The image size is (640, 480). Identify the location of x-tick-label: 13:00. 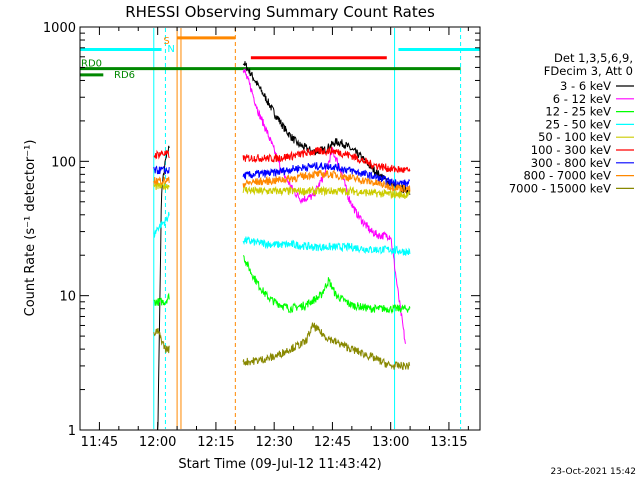
(390, 442).